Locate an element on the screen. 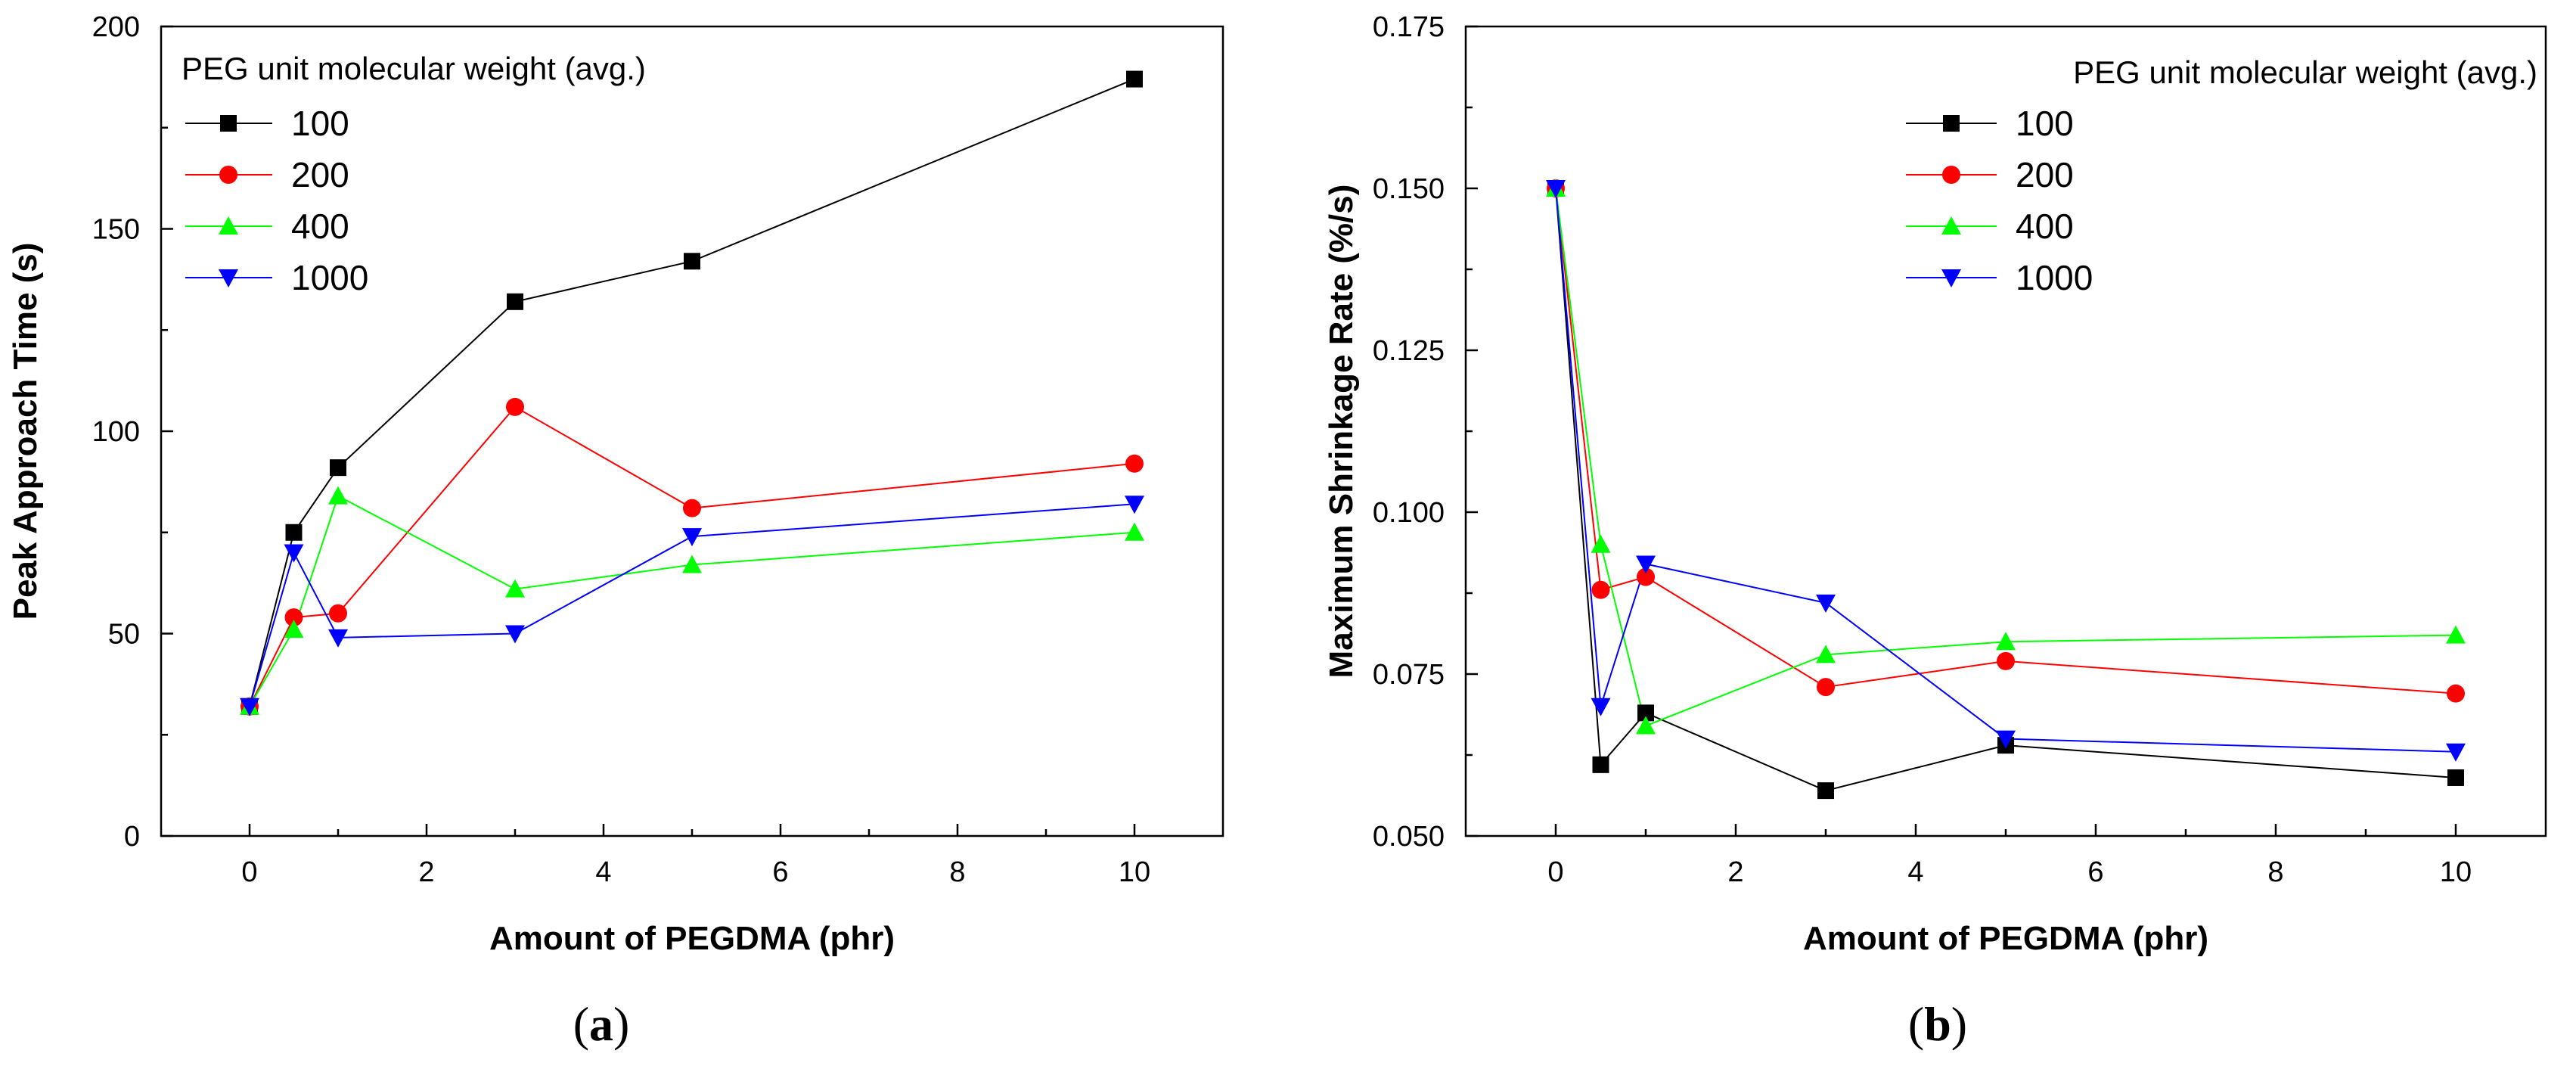 The height and width of the screenshot is (1072, 2576). y-tick-label: 200 is located at coordinates (116, 27).